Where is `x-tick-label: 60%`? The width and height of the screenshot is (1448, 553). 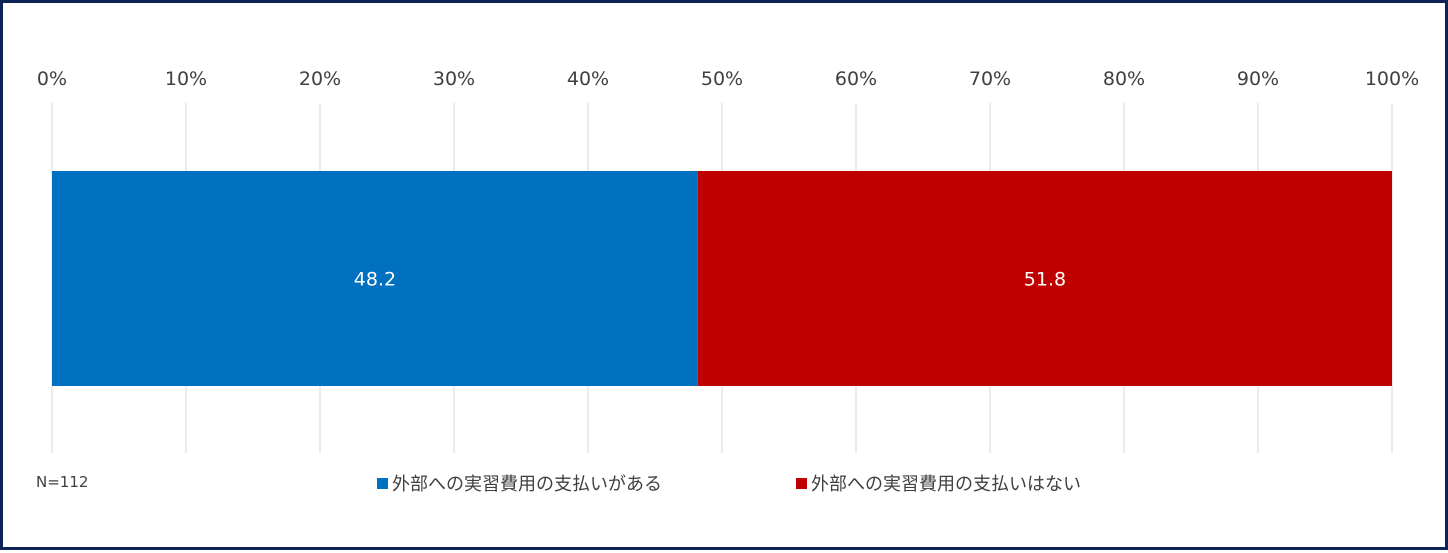
x-tick-label: 60% is located at coordinates (856, 79).